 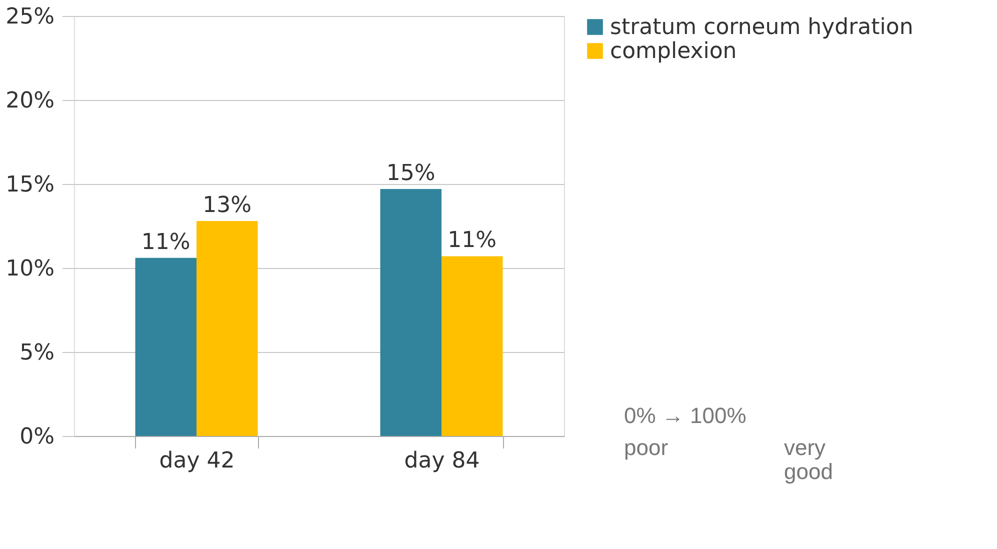 I want to click on legend-label: complexion, so click(x=673, y=51).